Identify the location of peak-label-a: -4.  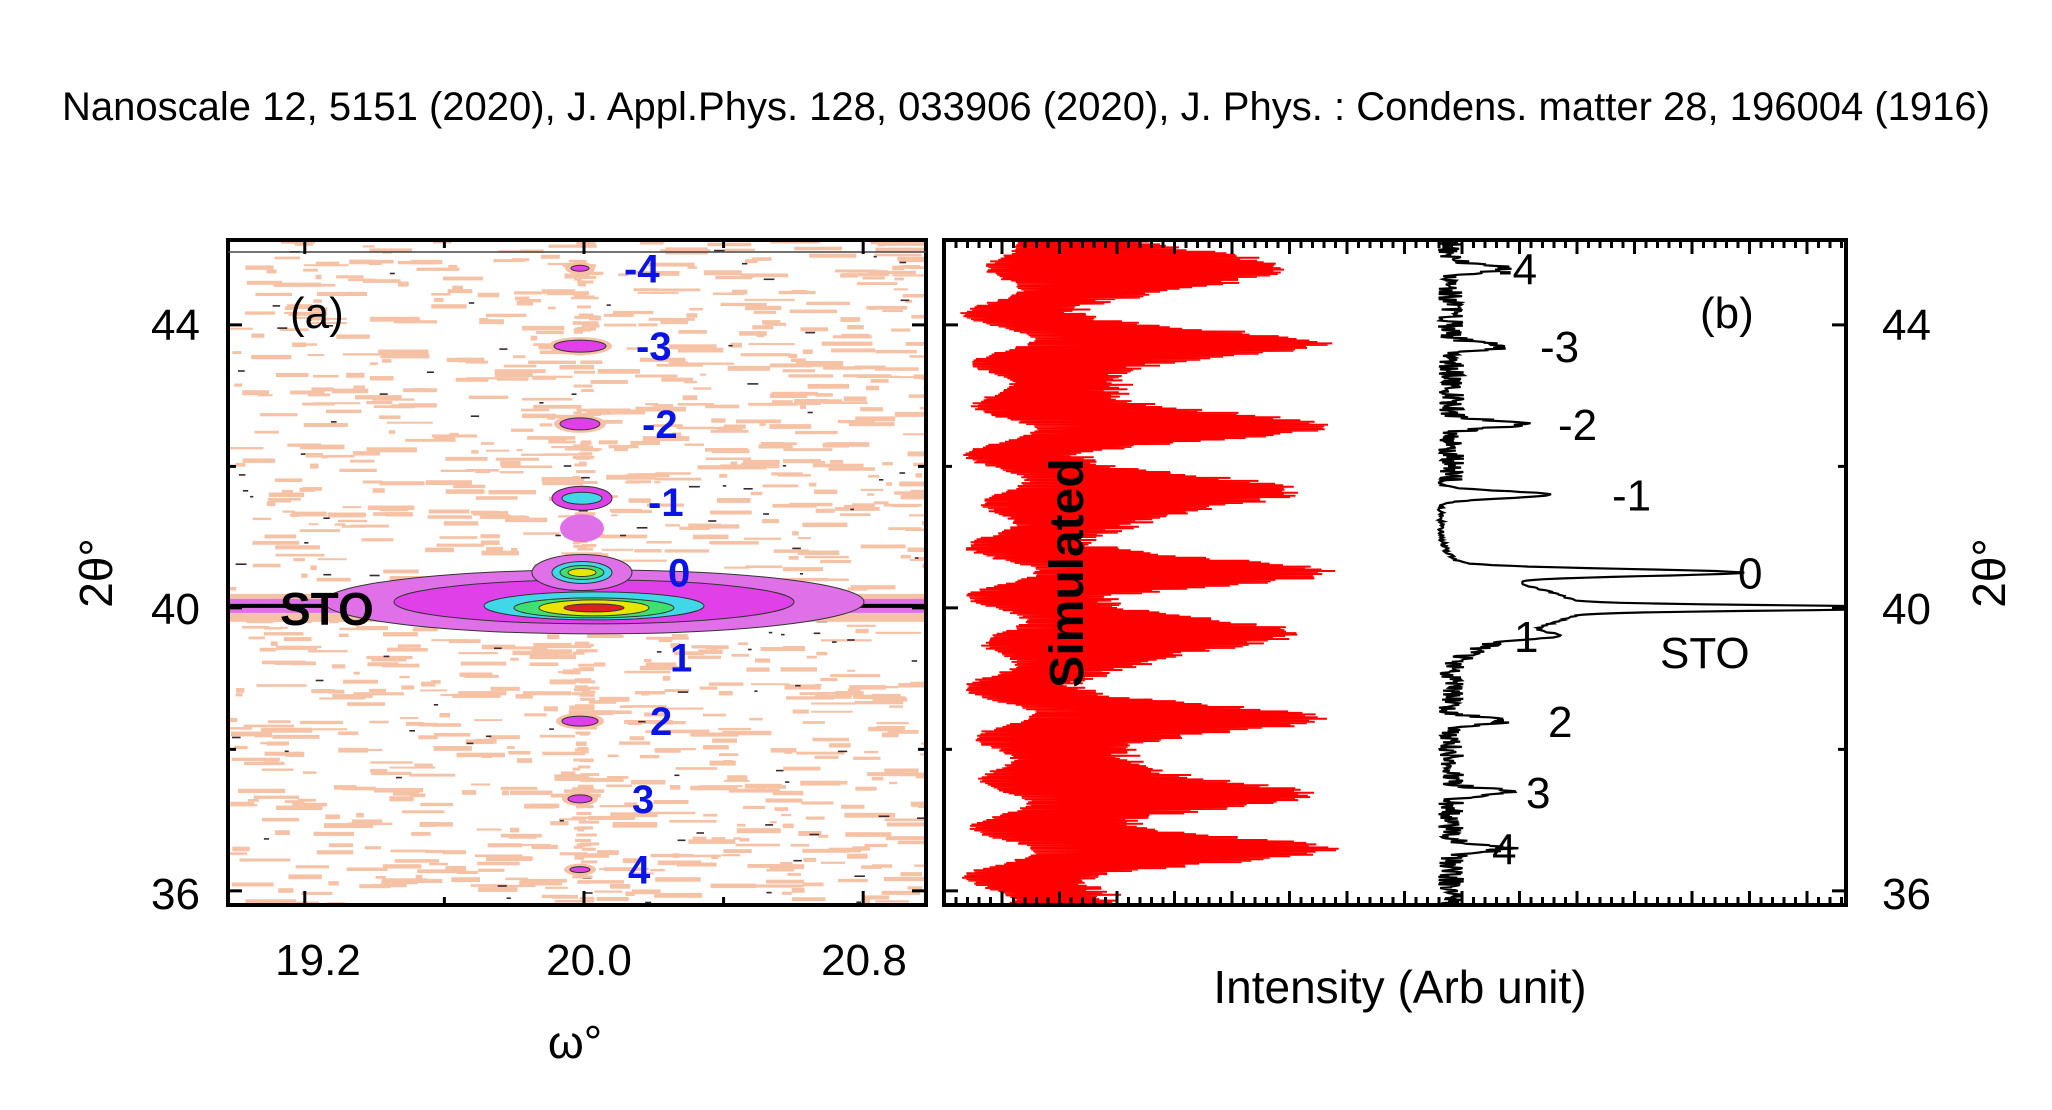
(642, 269).